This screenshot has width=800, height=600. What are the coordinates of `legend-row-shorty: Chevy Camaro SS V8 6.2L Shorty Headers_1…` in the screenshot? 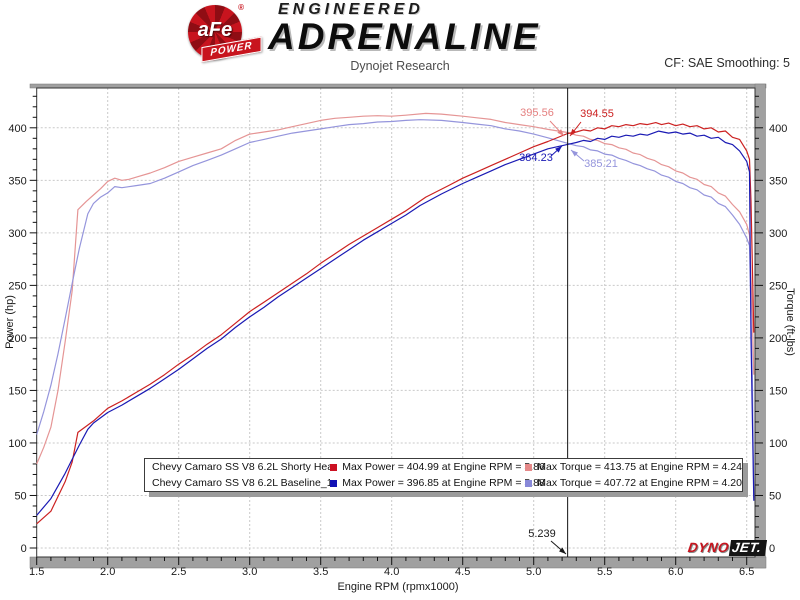 It's located at (443, 467).